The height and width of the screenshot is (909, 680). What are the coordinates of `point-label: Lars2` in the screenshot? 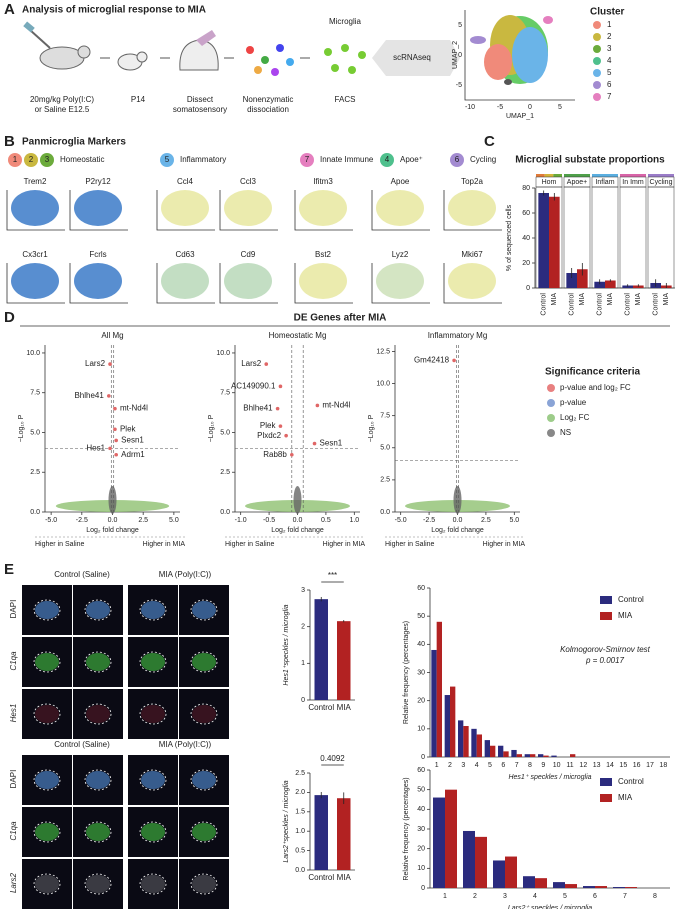 It's located at (95, 363).